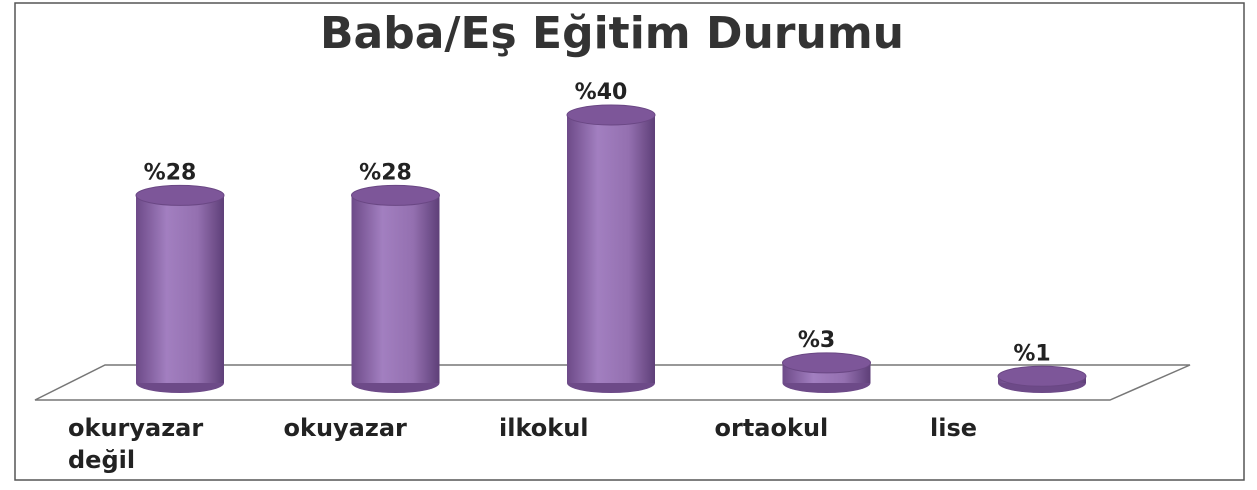 Image resolution: width=1257 pixels, height=490 pixels. What do you see at coordinates (612, 33) in the screenshot?
I see `chart-title: Baba/Eş Eğitim Durumu` at bounding box center [612, 33].